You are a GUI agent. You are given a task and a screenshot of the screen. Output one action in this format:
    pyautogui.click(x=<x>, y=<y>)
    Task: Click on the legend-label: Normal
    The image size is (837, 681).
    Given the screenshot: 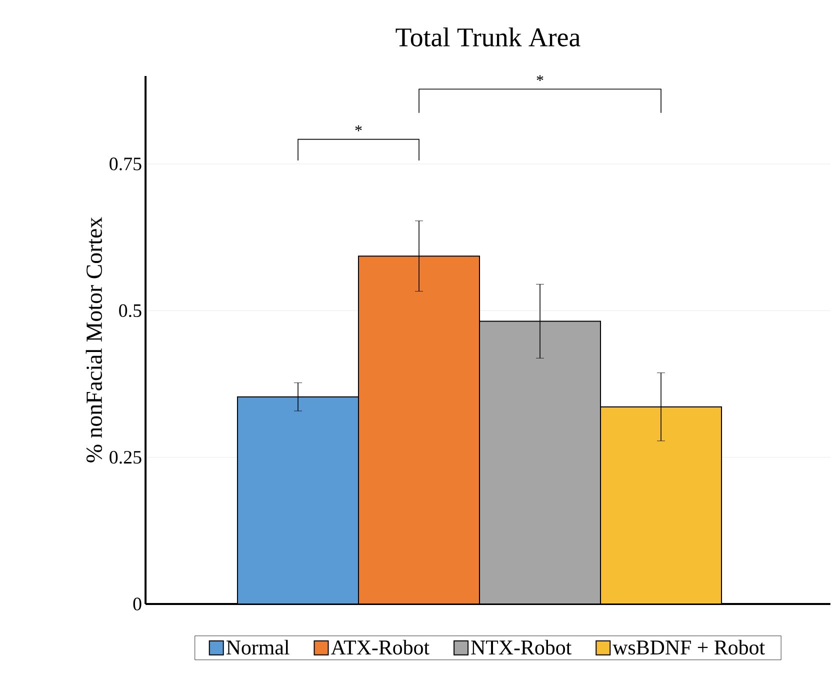 What is the action you would take?
    pyautogui.click(x=258, y=647)
    